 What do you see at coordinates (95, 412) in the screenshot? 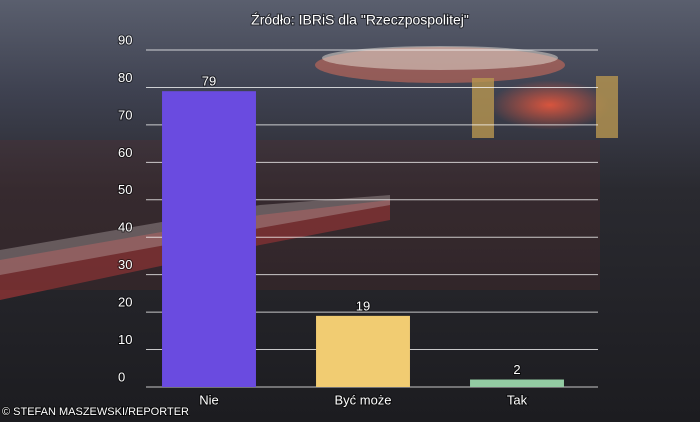
I see `photo-credit: © STEFAN MASZEWSKI/REPORTER` at bounding box center [95, 412].